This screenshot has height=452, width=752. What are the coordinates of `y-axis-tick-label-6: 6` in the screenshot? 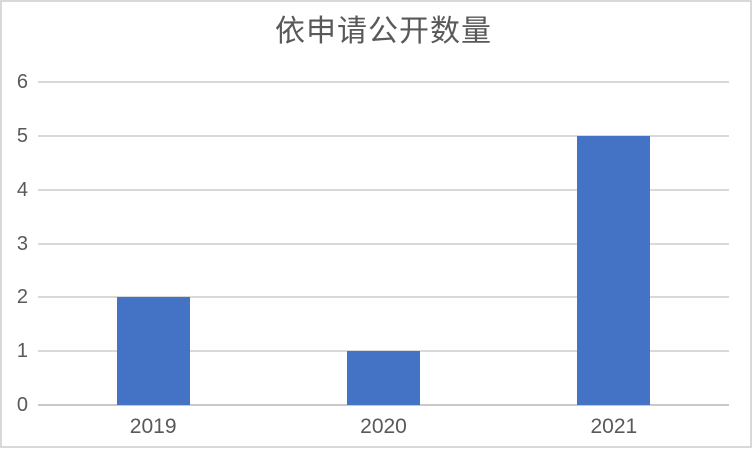 It's located at (22, 82).